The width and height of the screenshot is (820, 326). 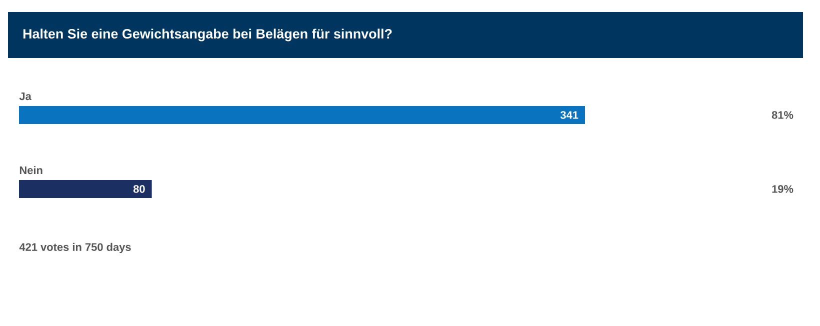 What do you see at coordinates (31, 170) in the screenshot?
I see `y-tick-label: Nein` at bounding box center [31, 170].